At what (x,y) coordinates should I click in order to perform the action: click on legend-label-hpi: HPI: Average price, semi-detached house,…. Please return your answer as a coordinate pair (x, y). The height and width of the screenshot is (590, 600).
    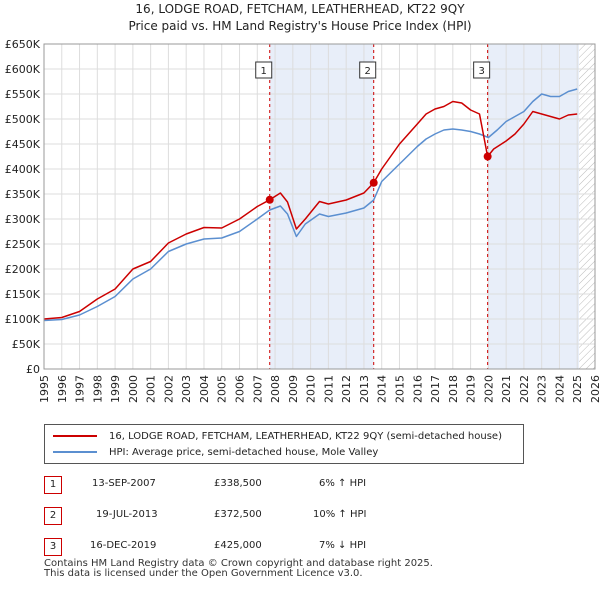
    Looking at the image, I should click on (244, 452).